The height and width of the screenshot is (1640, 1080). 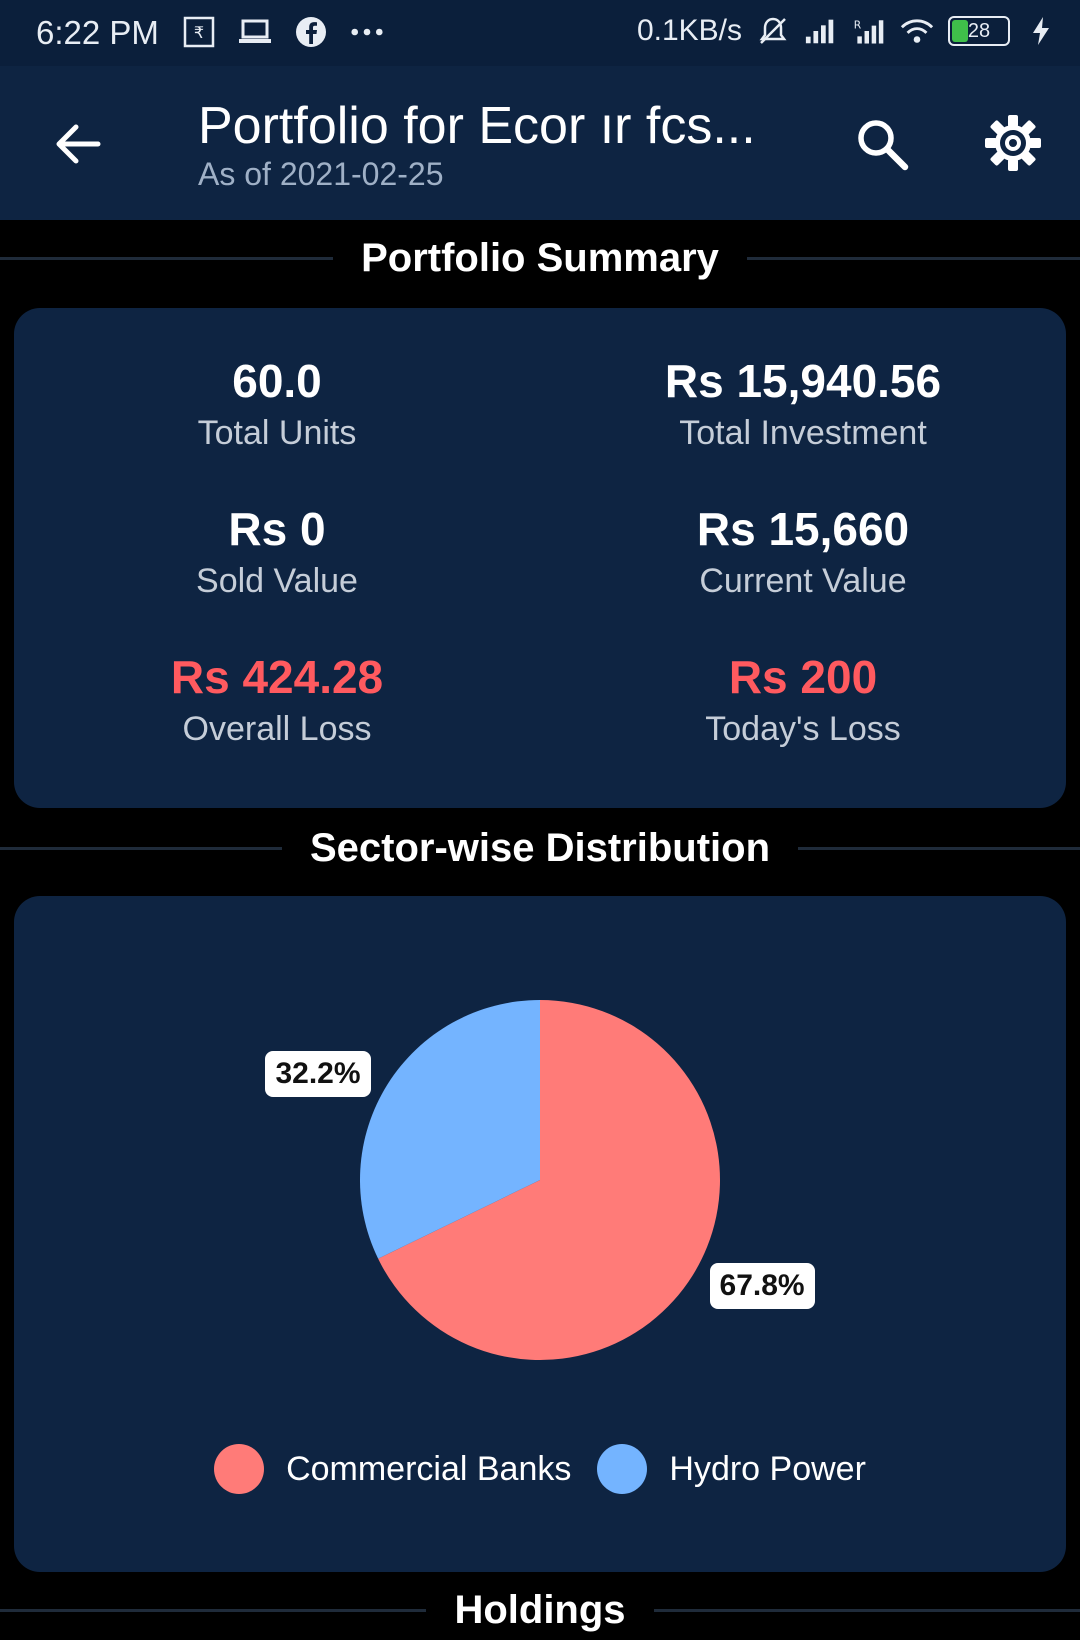 I want to click on stat-todays-loss: Rs 200 Today's Loss, so click(x=803, y=699).